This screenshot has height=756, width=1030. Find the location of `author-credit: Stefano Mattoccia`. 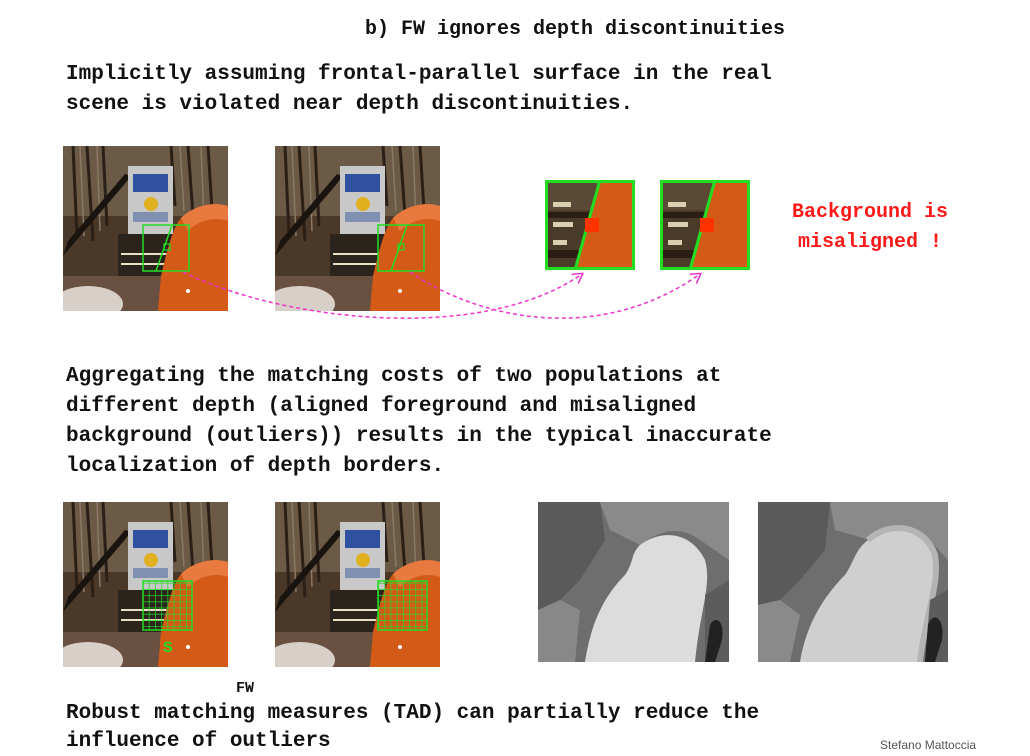

author-credit: Stefano Mattoccia is located at coordinates (928, 745).